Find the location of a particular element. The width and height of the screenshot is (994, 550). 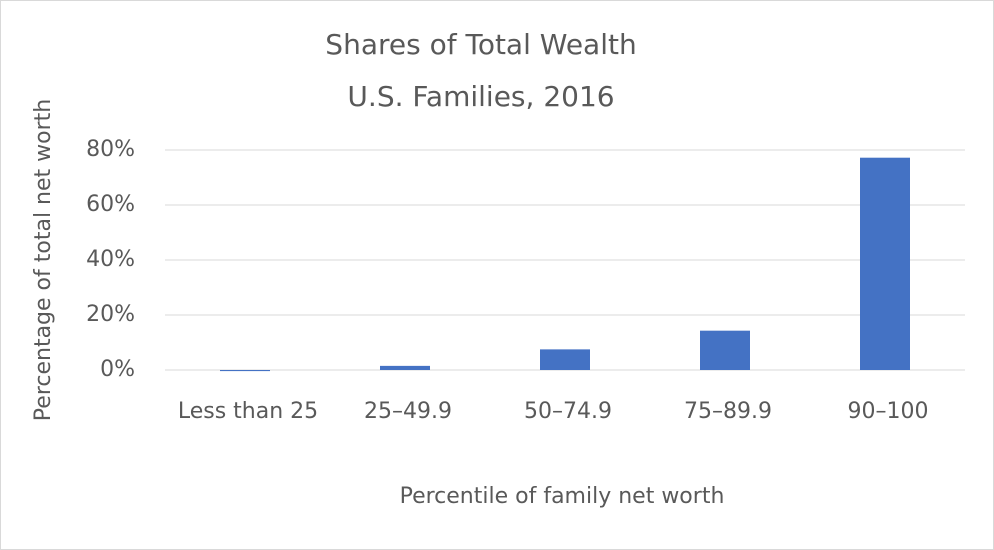

x-tick-label: Less than 25 is located at coordinates (248, 411).